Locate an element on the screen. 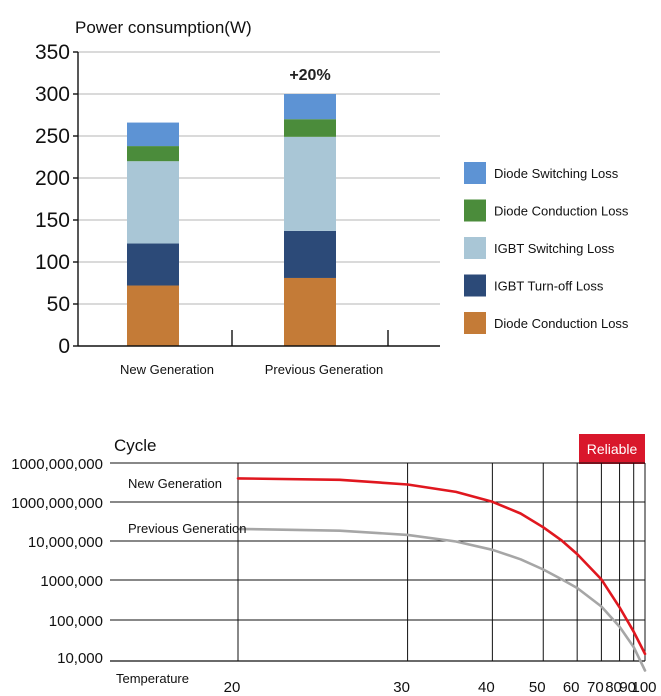 The image size is (661, 696). line-x-tick-label: 50 is located at coordinates (537, 687).